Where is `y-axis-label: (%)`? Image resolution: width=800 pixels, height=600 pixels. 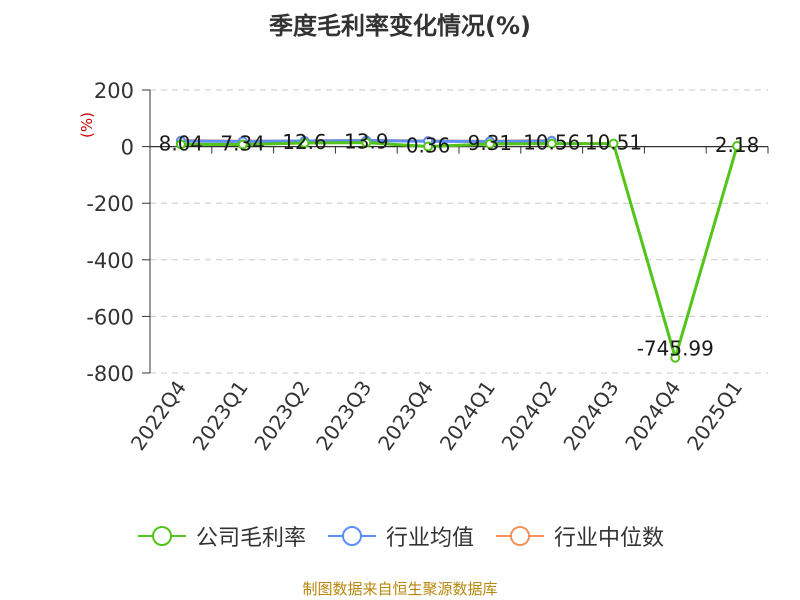
y-axis-label: (%) is located at coordinates (87, 125).